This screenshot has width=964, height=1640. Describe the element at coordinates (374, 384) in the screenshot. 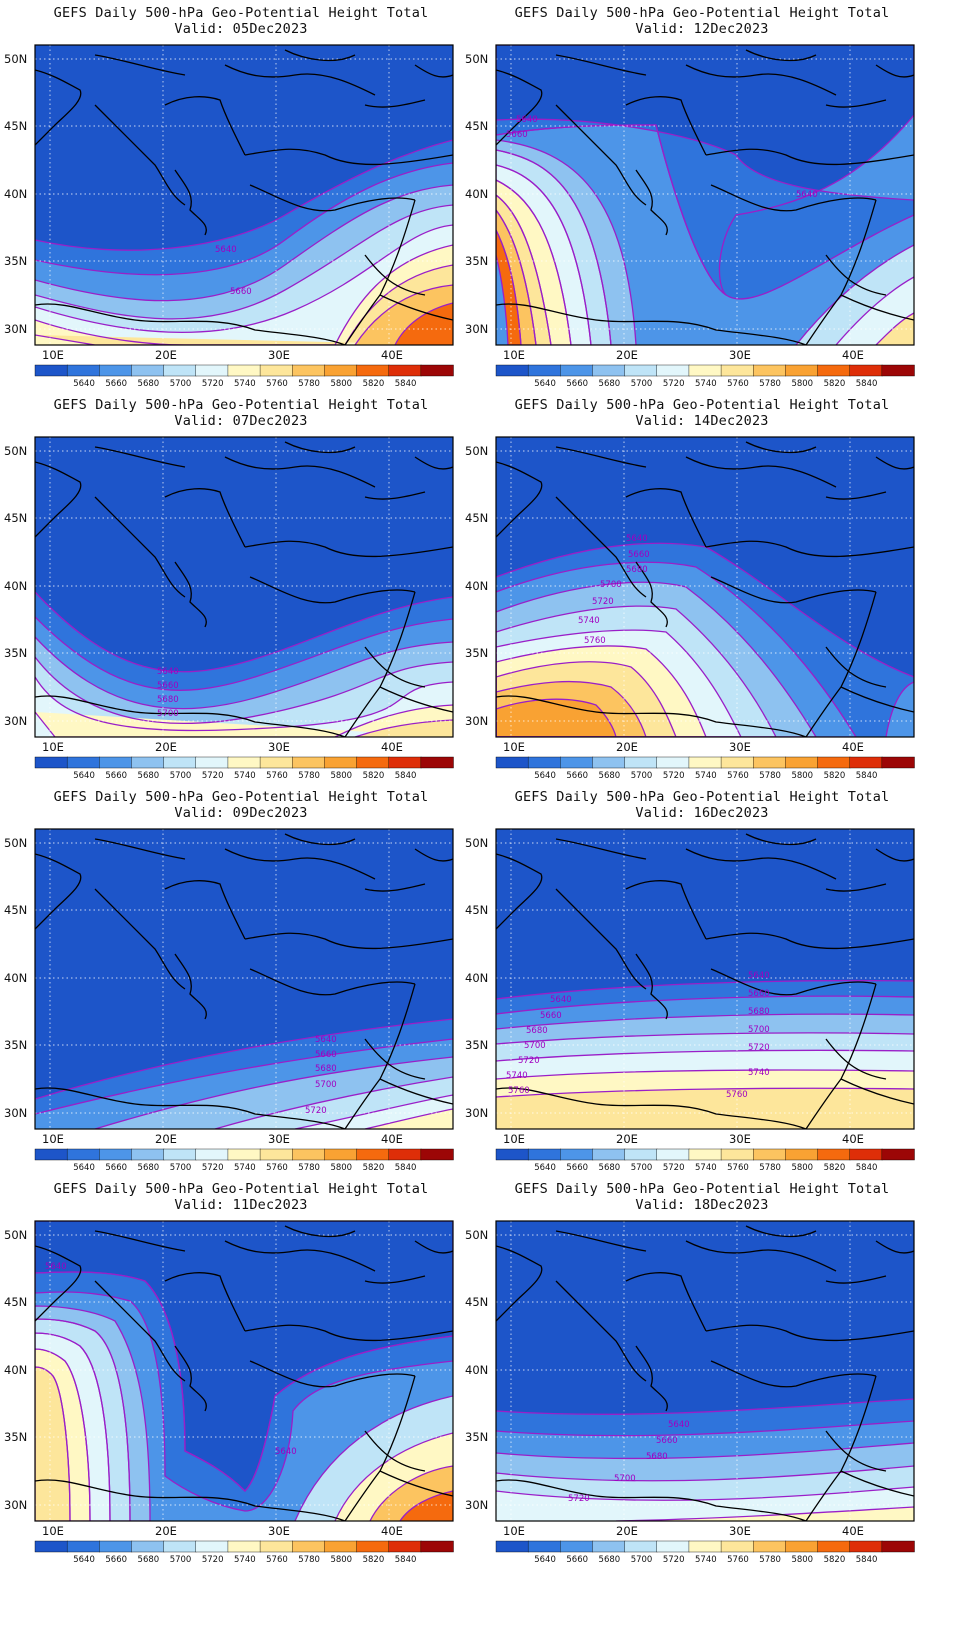

I see `colorbar-label: 5820` at that location.